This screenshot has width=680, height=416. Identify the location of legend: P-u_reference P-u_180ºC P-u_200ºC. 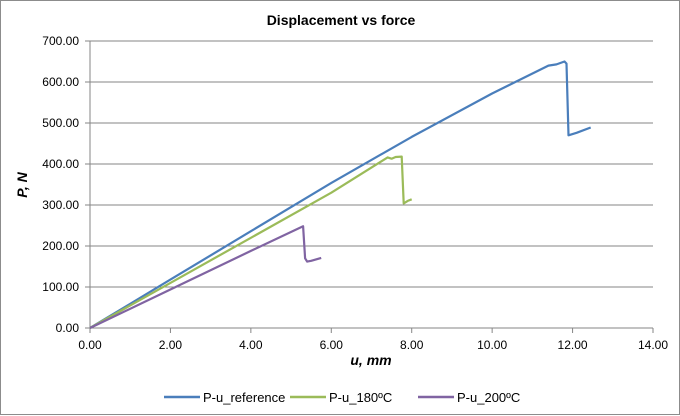
(342, 397).